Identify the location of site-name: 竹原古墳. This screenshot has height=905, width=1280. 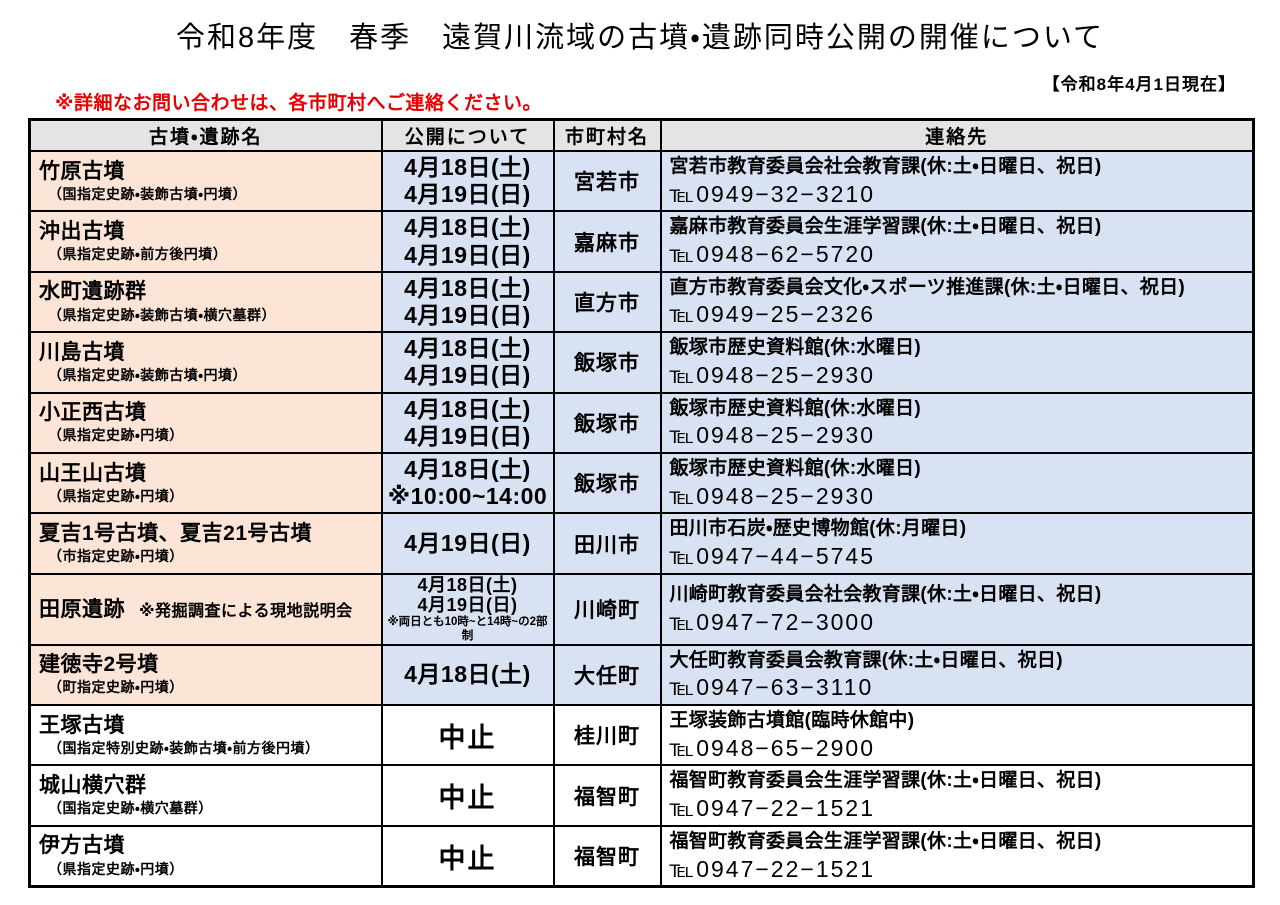
(82, 171).